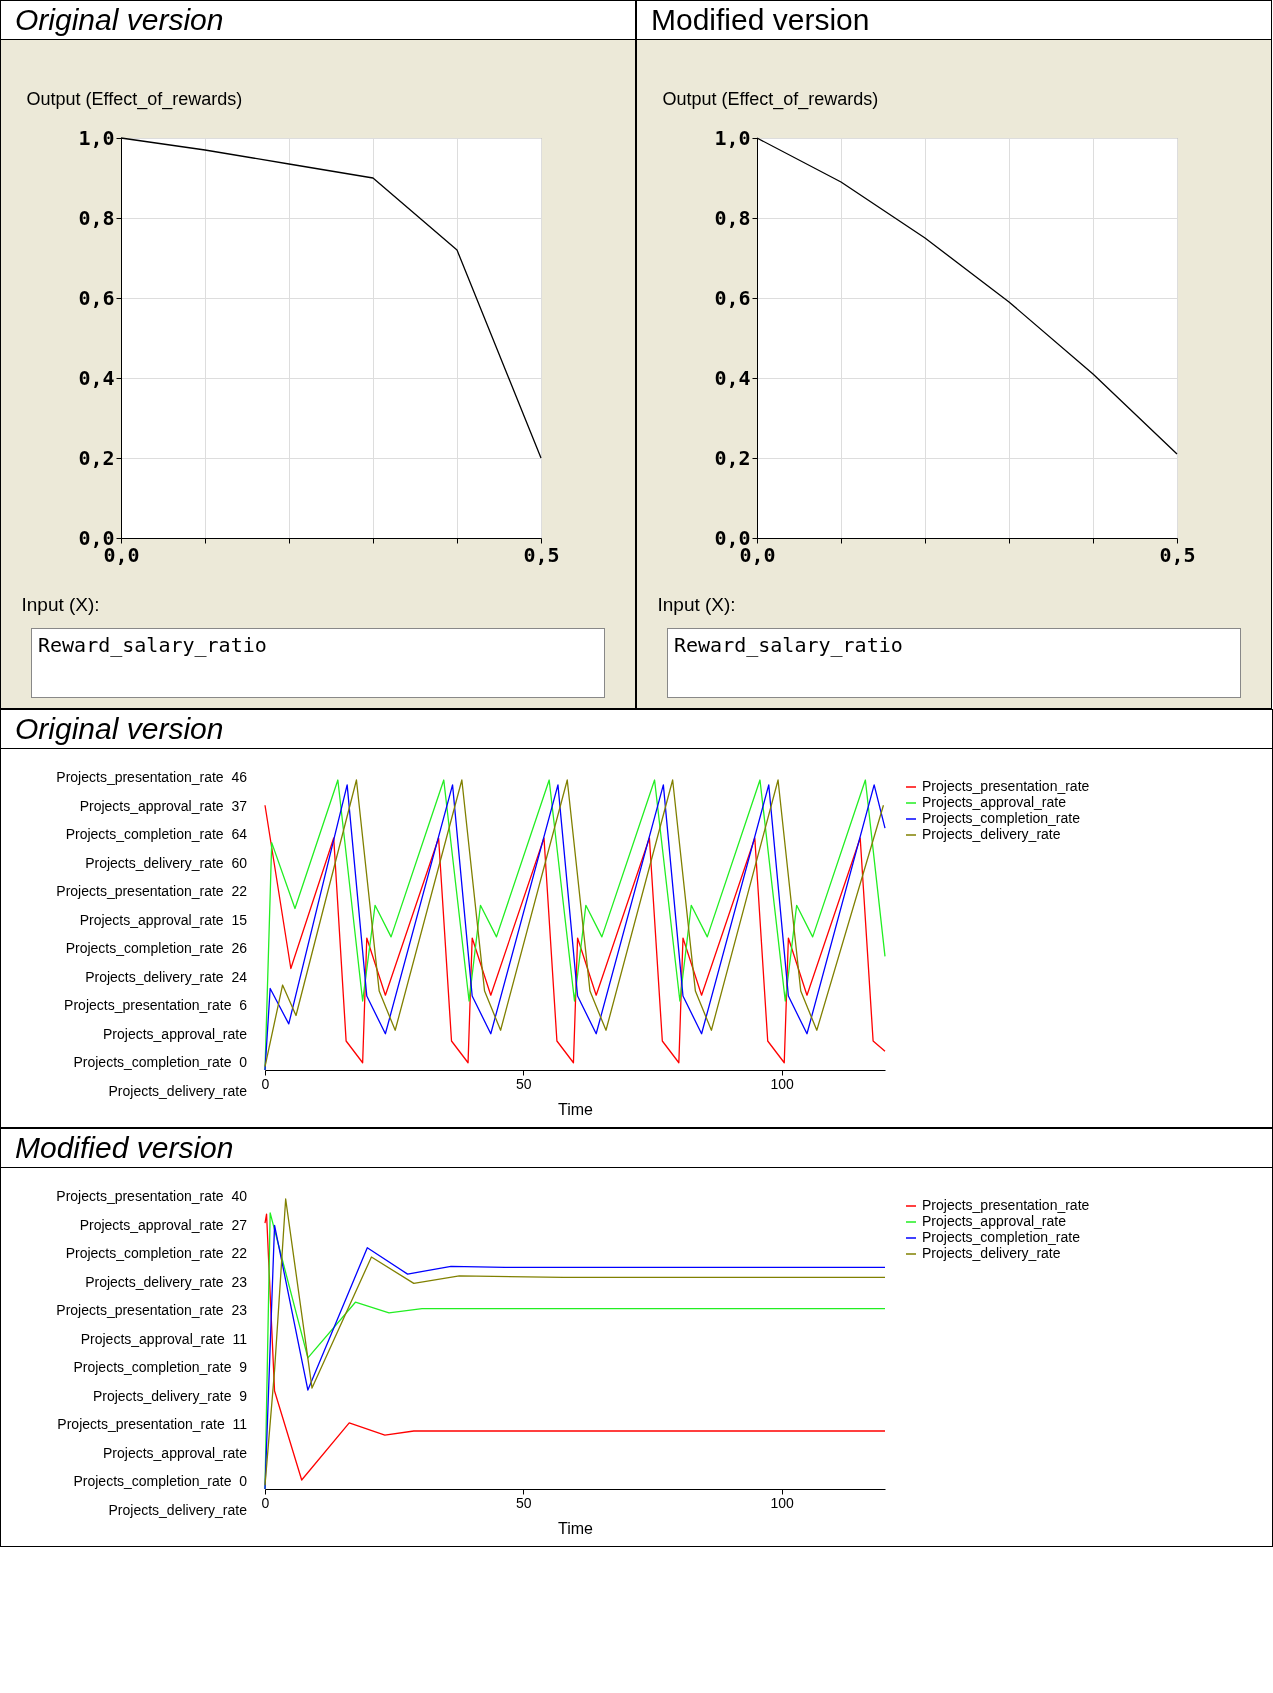 Image resolution: width=1273 pixels, height=1693 pixels. What do you see at coordinates (163, 1224) in the screenshot?
I see `text: Projects_approval_rate 27` at bounding box center [163, 1224].